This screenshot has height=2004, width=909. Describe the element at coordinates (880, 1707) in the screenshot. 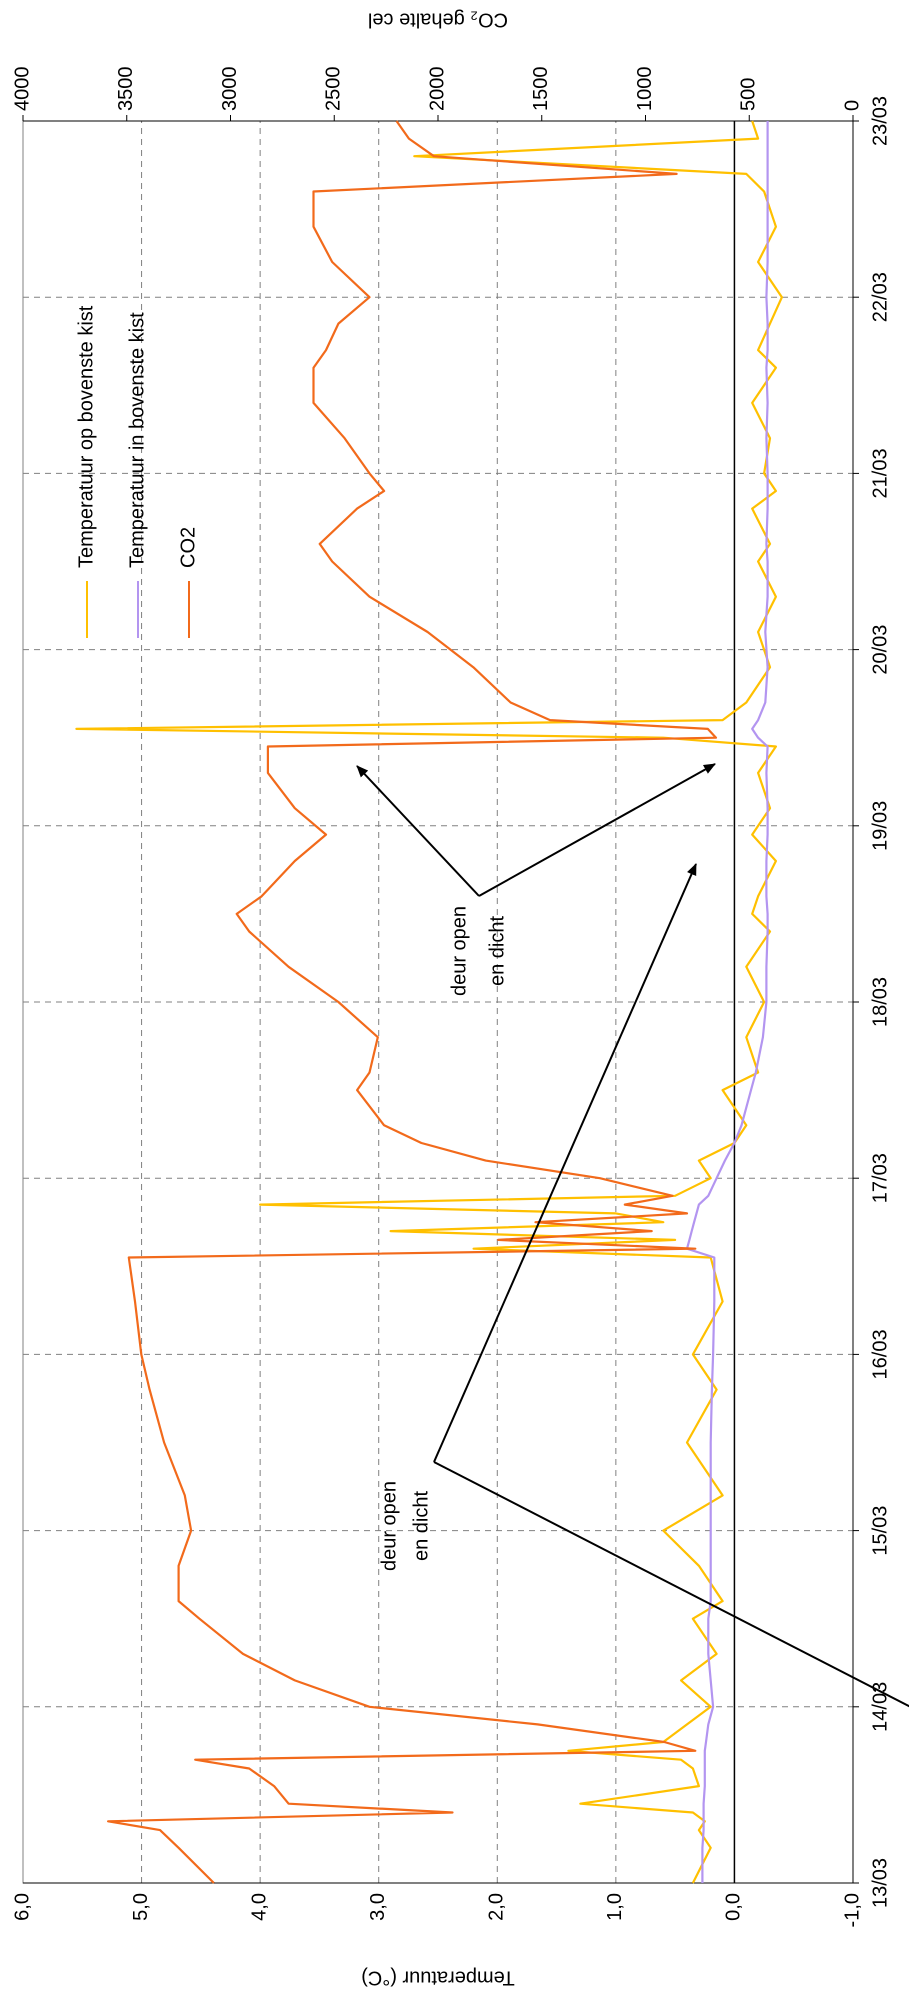

I see `x-tick-label: 14/03` at that location.